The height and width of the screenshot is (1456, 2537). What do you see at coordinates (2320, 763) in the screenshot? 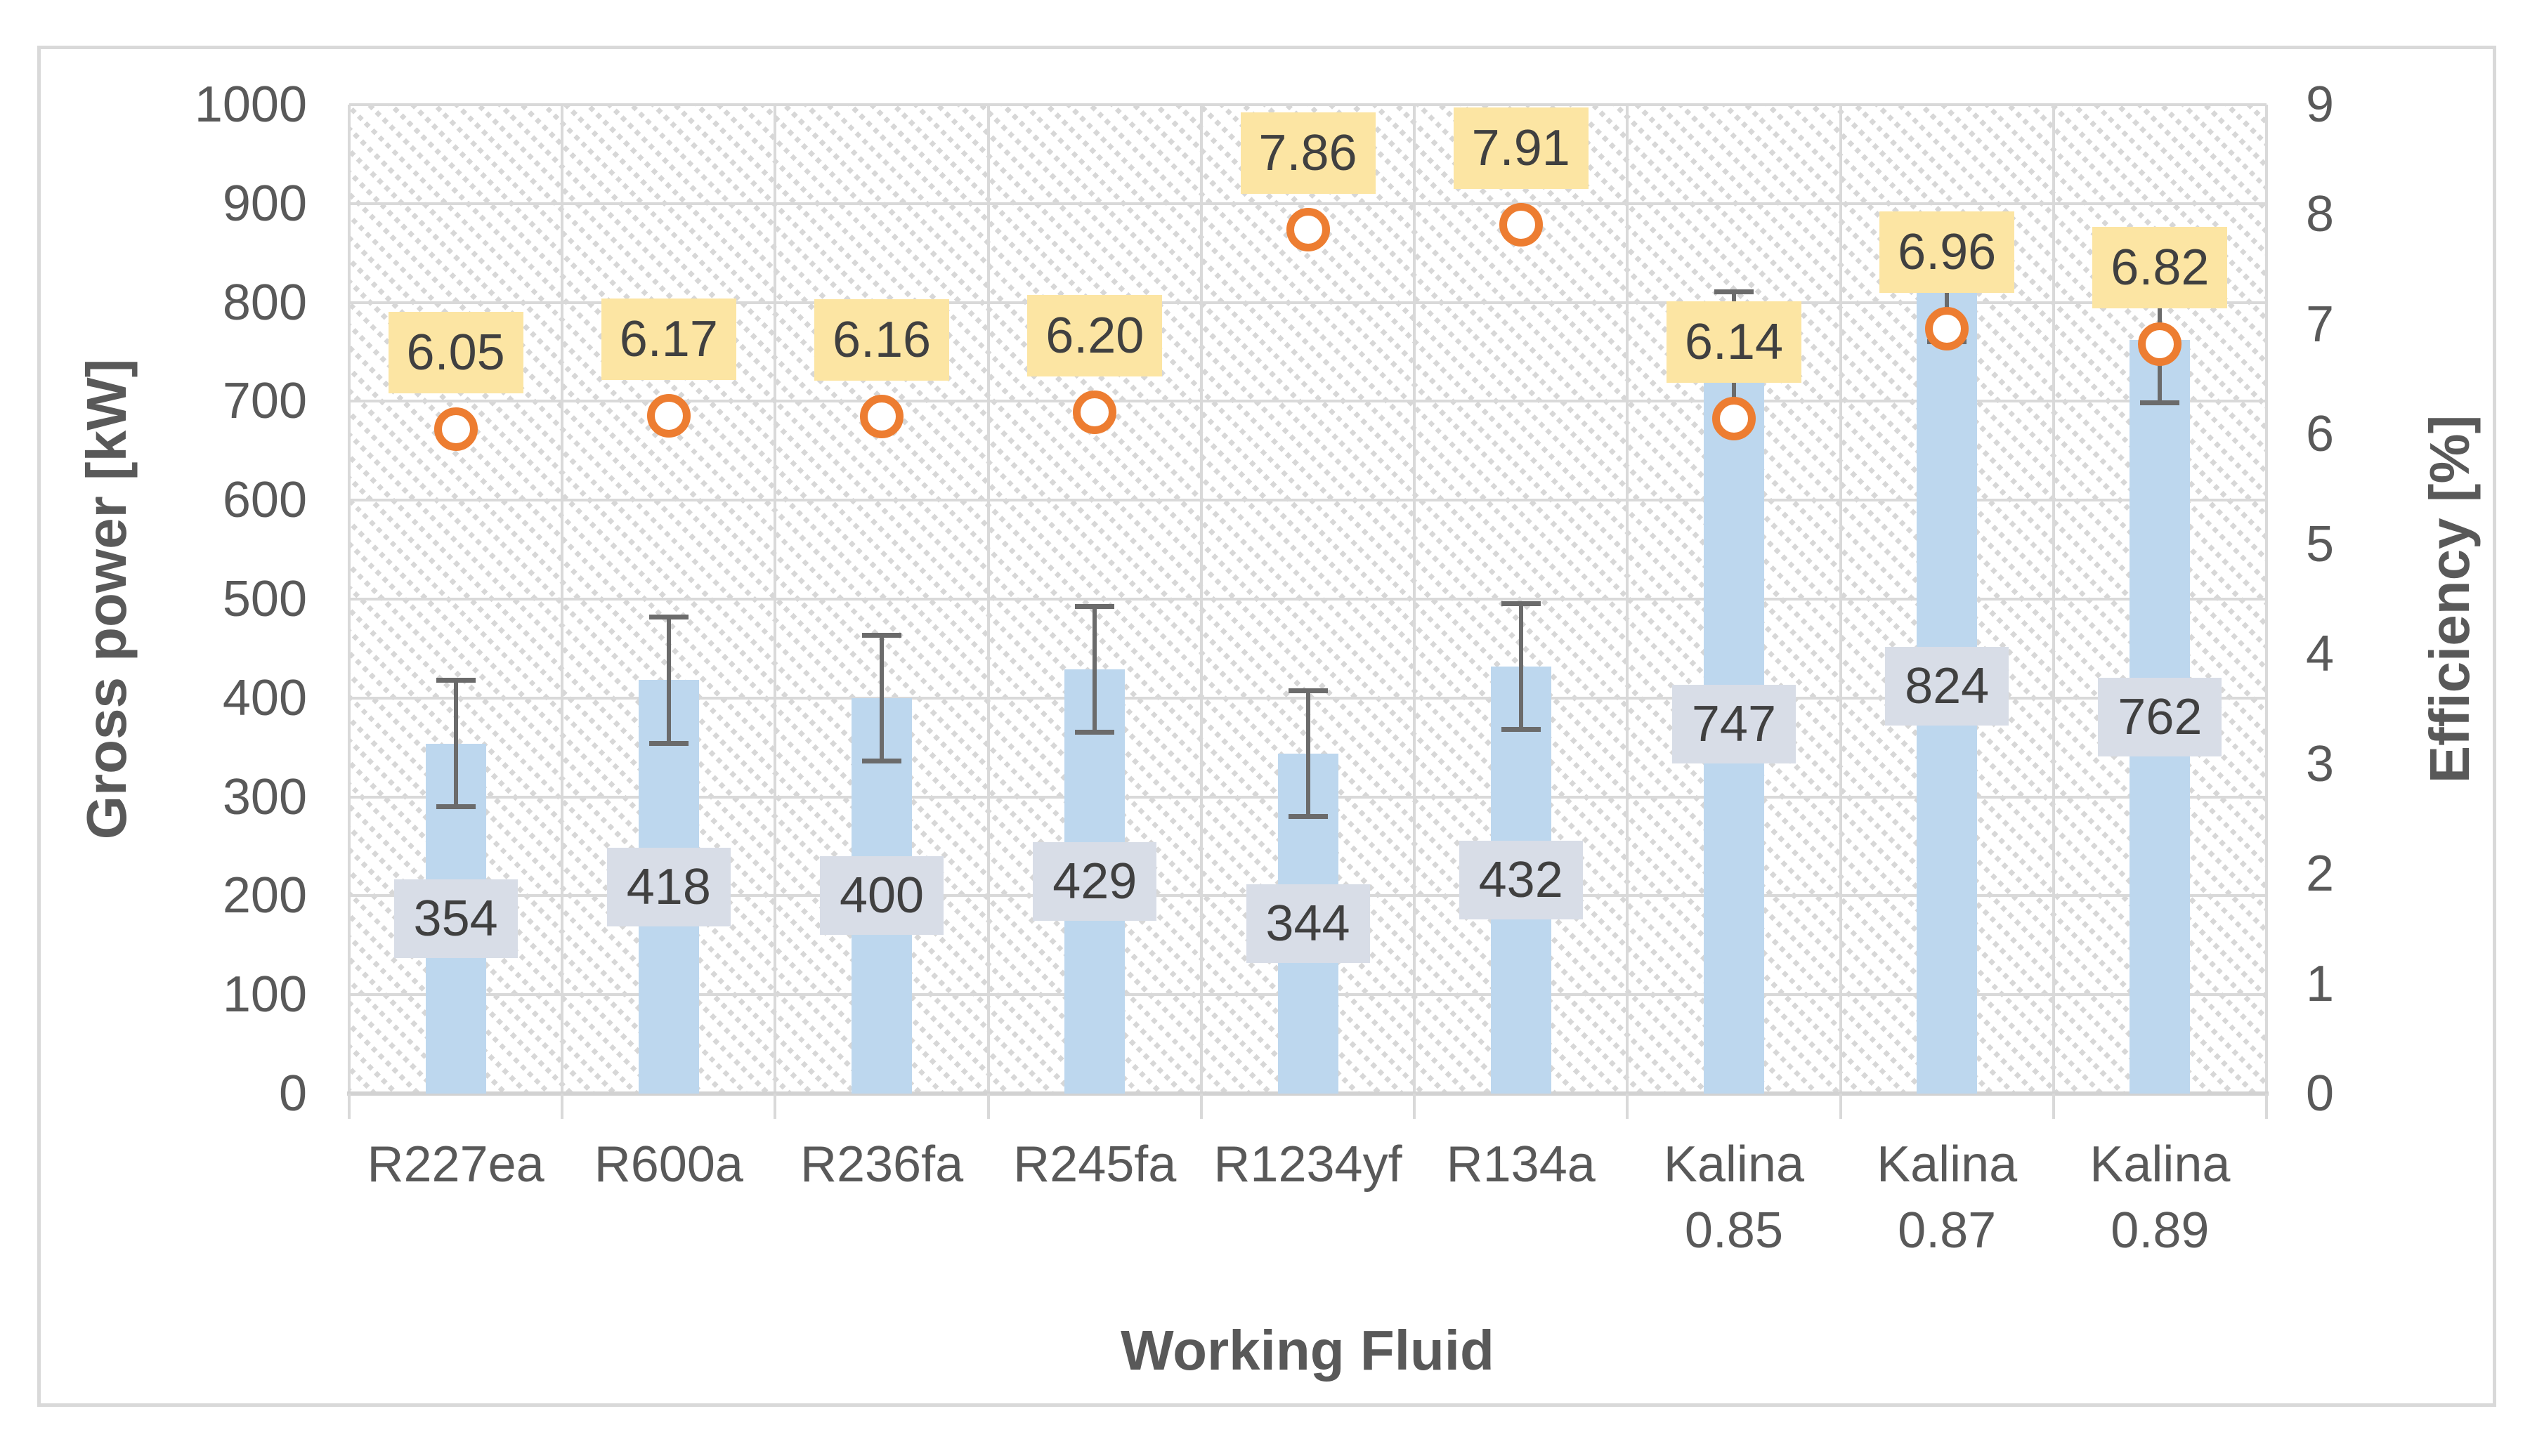
I see `right-tick-label: 3` at bounding box center [2320, 763].